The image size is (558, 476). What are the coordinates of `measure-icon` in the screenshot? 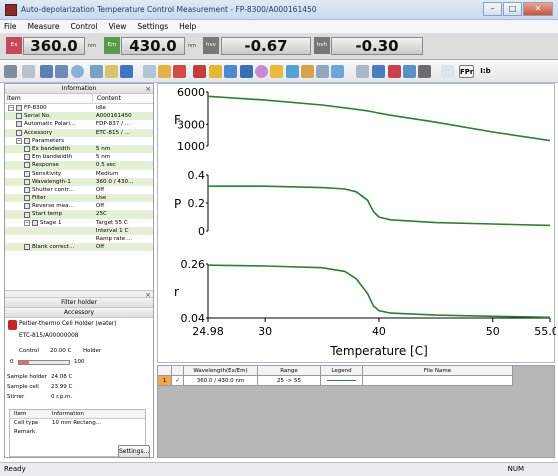 It's located at (96, 71).